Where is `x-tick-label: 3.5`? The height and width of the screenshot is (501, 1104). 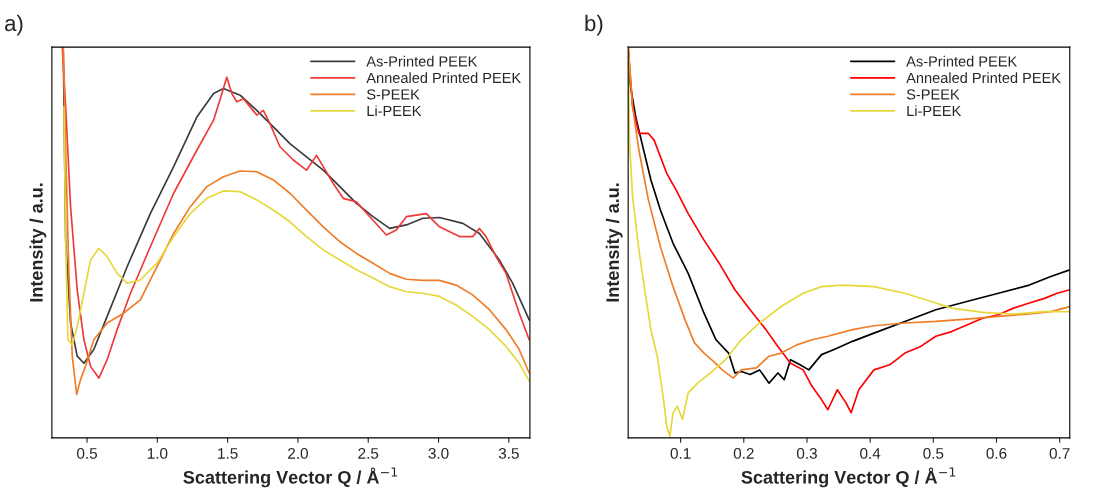 x-tick-label: 3.5 is located at coordinates (508, 453).